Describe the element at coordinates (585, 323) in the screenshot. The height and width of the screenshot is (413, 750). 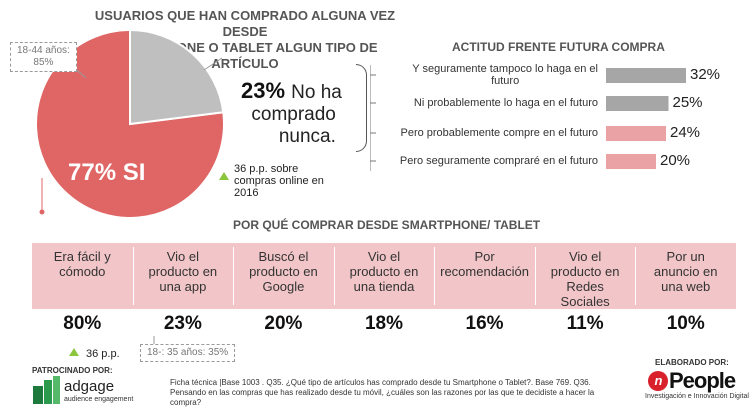
I see `reason-value: 11%` at that location.